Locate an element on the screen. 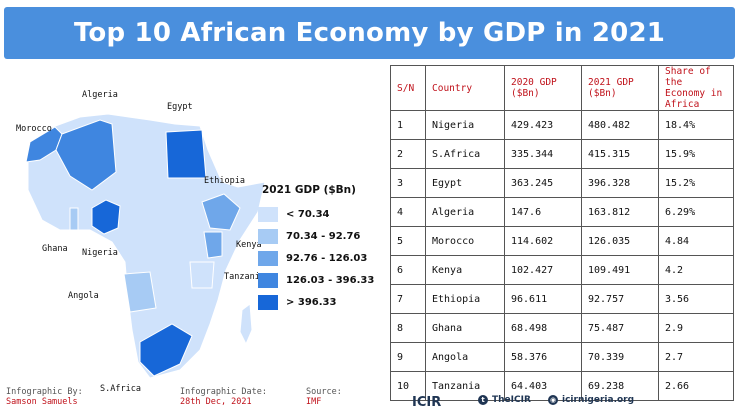  cell-sn: 9 is located at coordinates (408, 357).